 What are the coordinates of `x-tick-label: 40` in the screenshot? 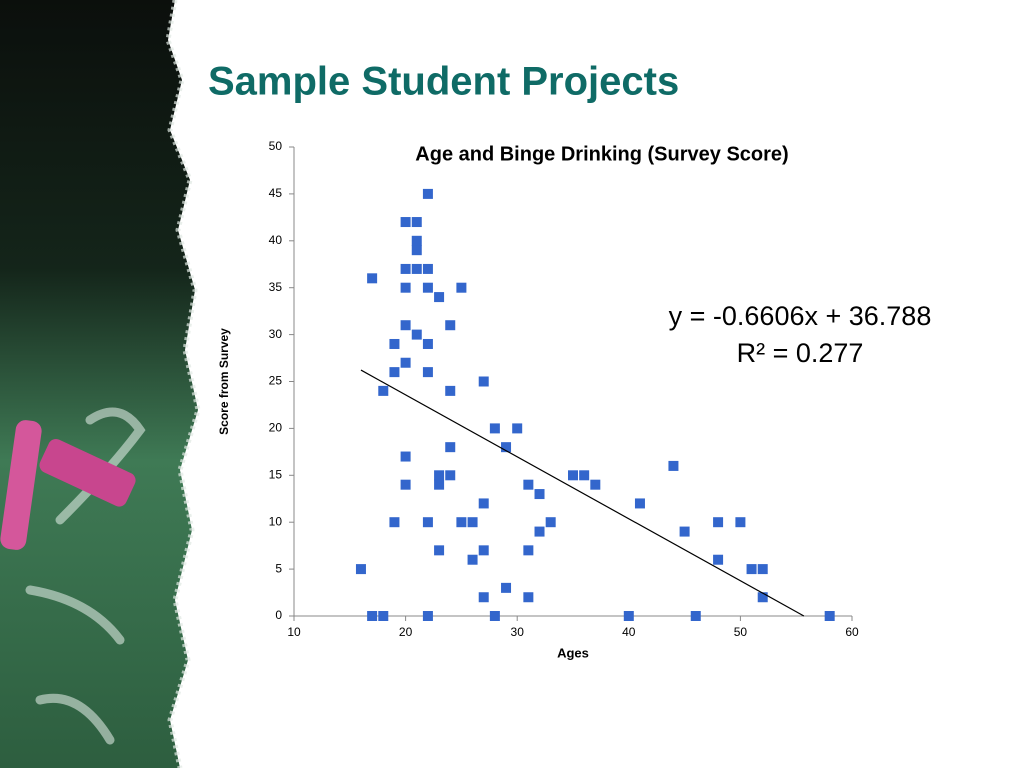 It's located at (629, 632).